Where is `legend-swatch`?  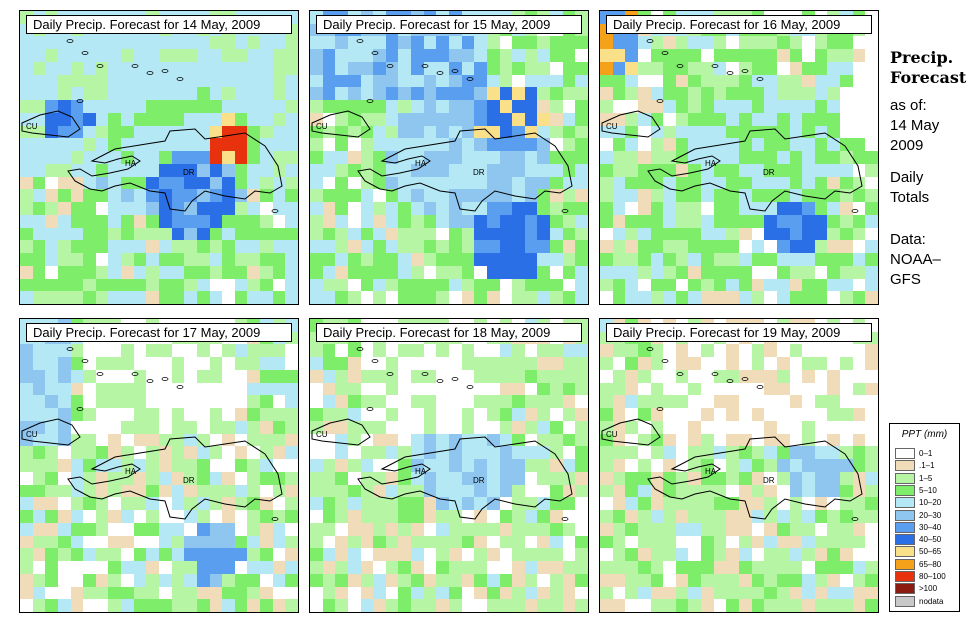
legend-swatch is located at coordinates (905, 453).